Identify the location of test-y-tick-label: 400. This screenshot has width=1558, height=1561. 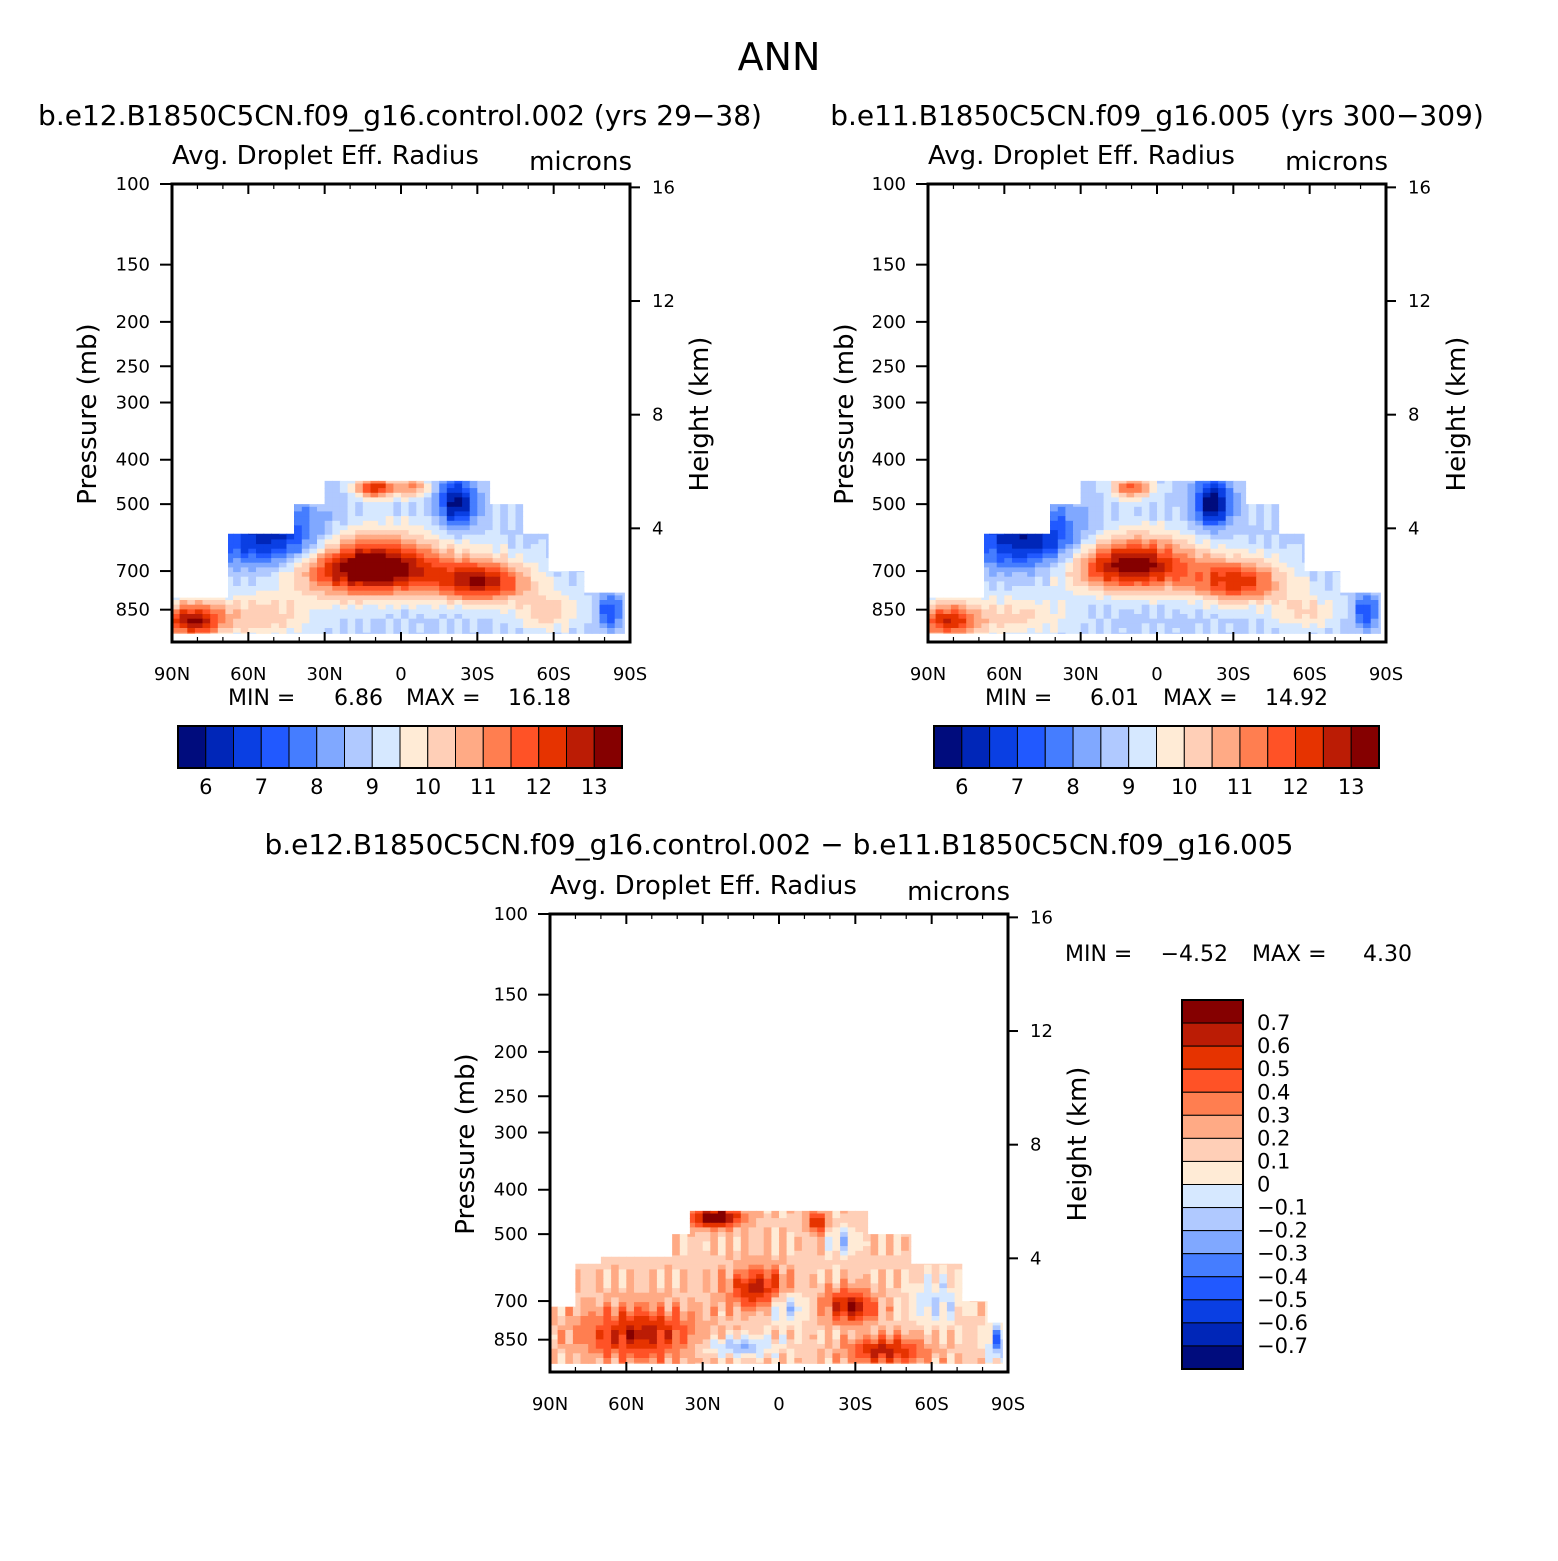
(889, 460).